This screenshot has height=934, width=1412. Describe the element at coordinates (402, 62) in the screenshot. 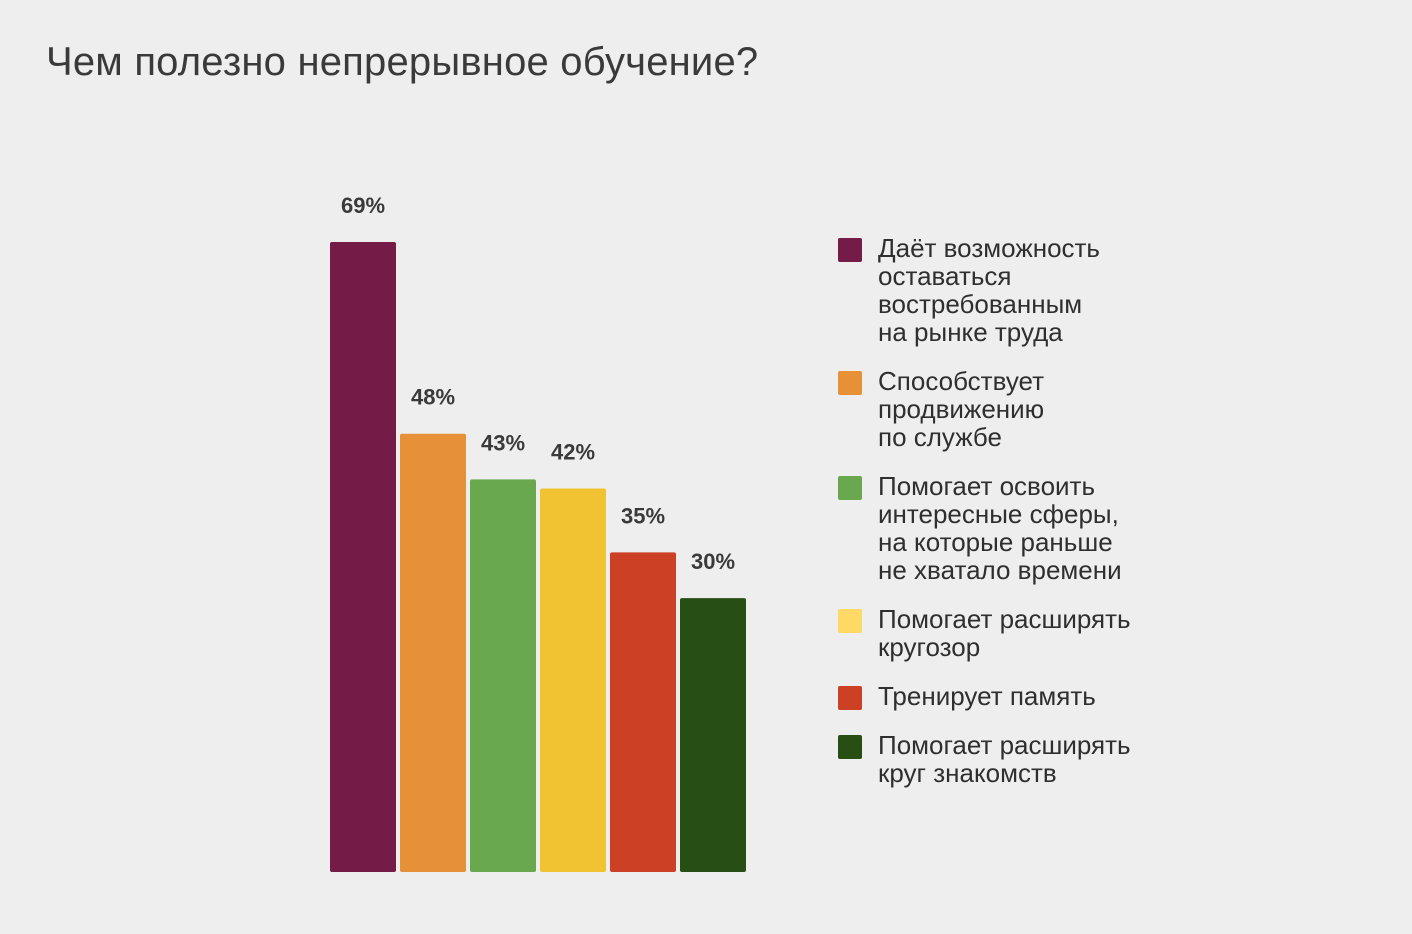

I see `chart-title: Чем полезно непрерывное обучение?` at that location.